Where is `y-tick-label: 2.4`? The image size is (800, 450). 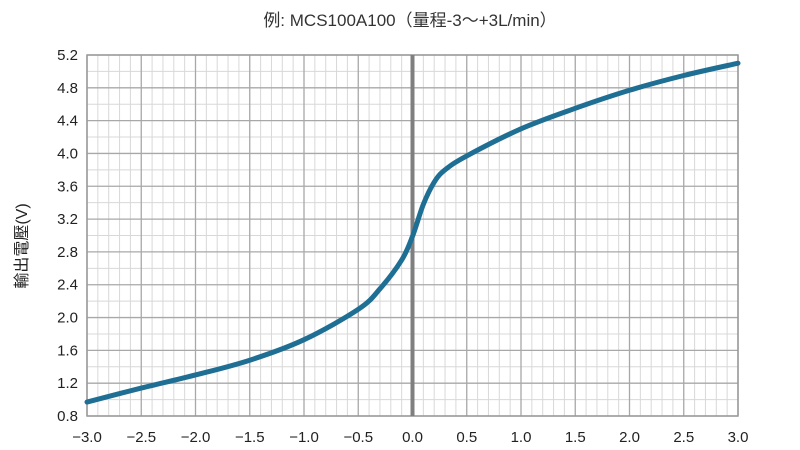
y-tick-label: 2.4 is located at coordinates (67, 285).